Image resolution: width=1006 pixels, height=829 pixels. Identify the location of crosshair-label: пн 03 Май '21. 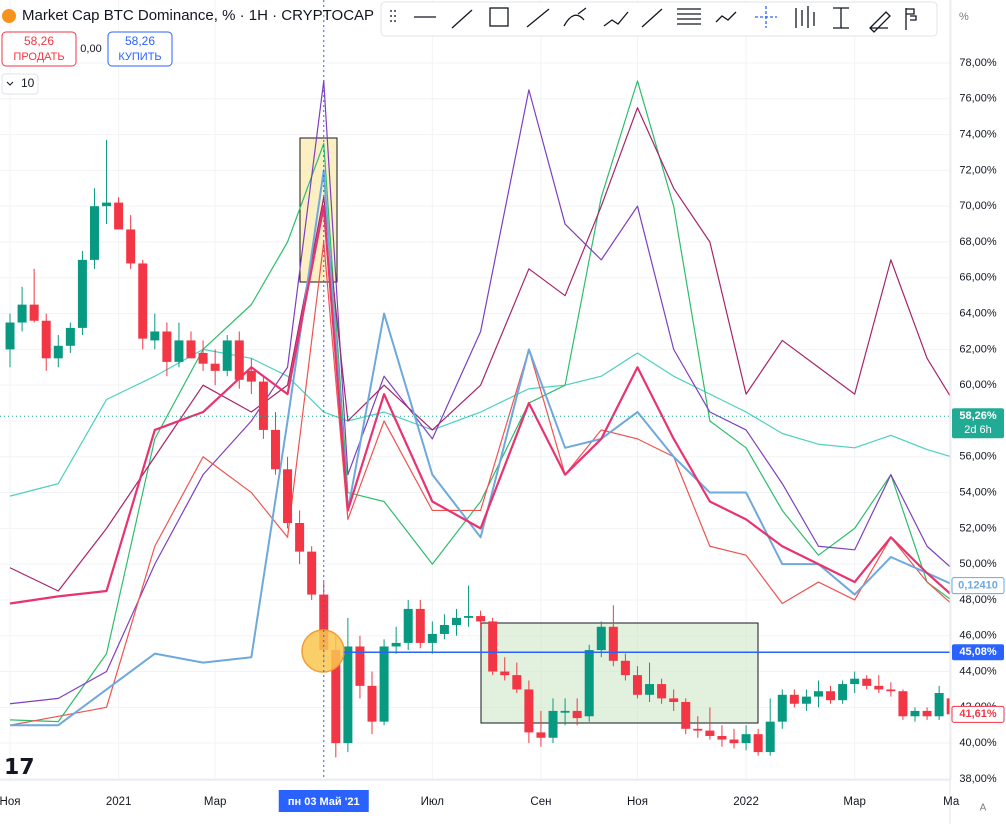
(324, 802).